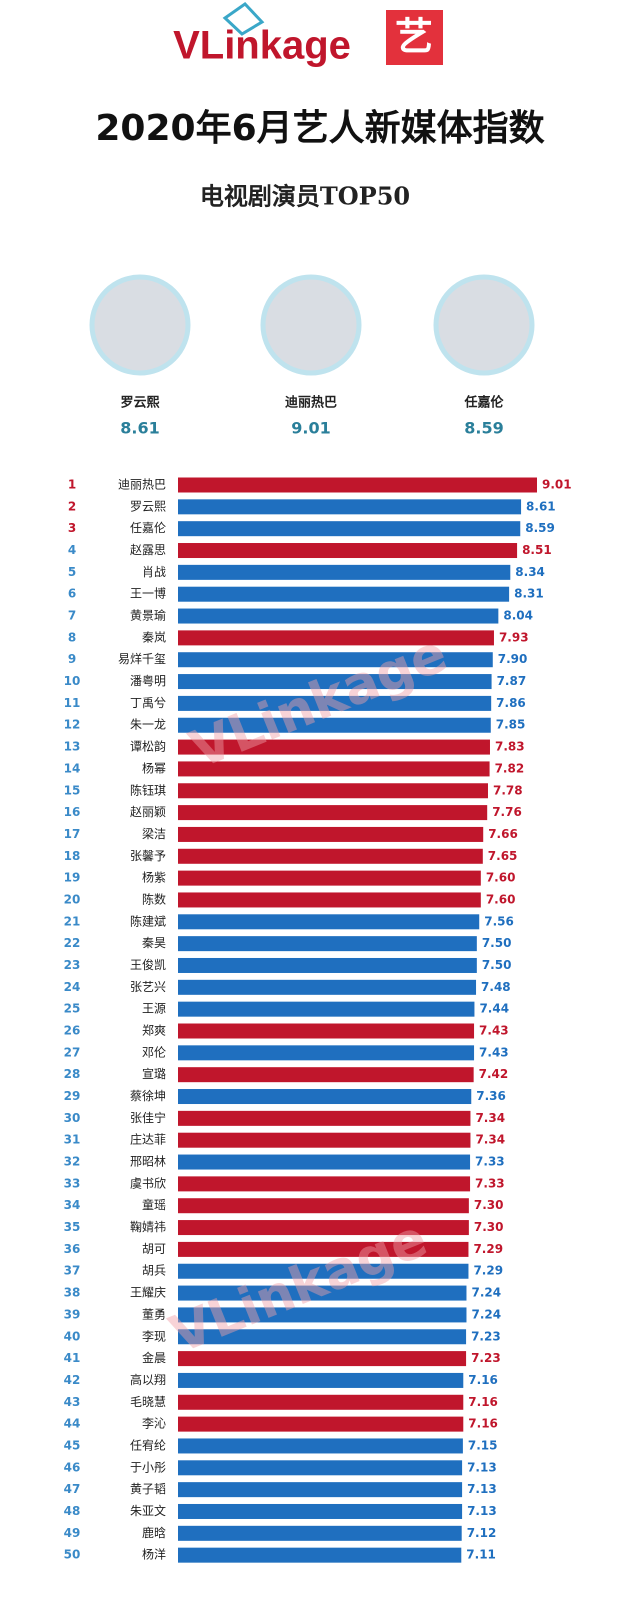 Image resolution: width=640 pixels, height=1624 pixels. What do you see at coordinates (154, 1249) in the screenshot?
I see `category-label: 胡可` at bounding box center [154, 1249].